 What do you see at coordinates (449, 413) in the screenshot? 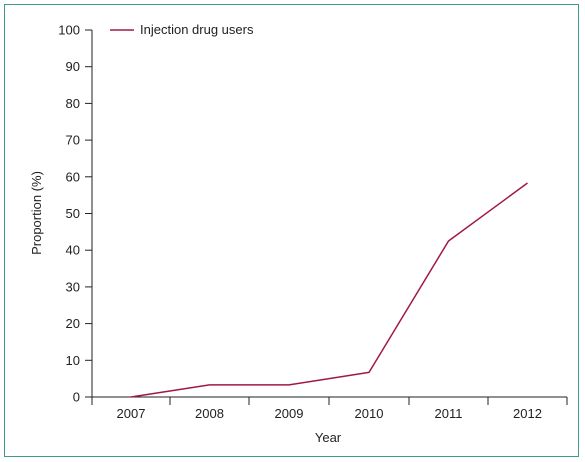
I see `x-tick-label: 2011` at bounding box center [449, 413].